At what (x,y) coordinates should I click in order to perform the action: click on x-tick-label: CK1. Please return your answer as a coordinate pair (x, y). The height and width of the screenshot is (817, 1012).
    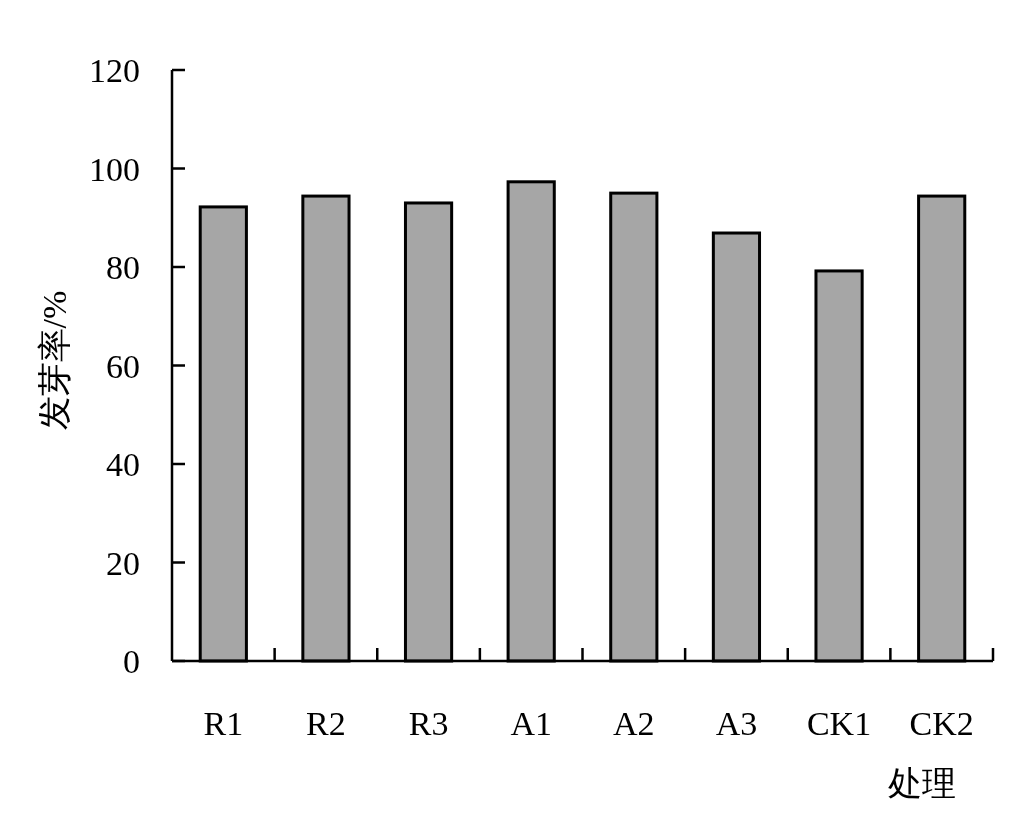
    Looking at the image, I should click on (839, 723).